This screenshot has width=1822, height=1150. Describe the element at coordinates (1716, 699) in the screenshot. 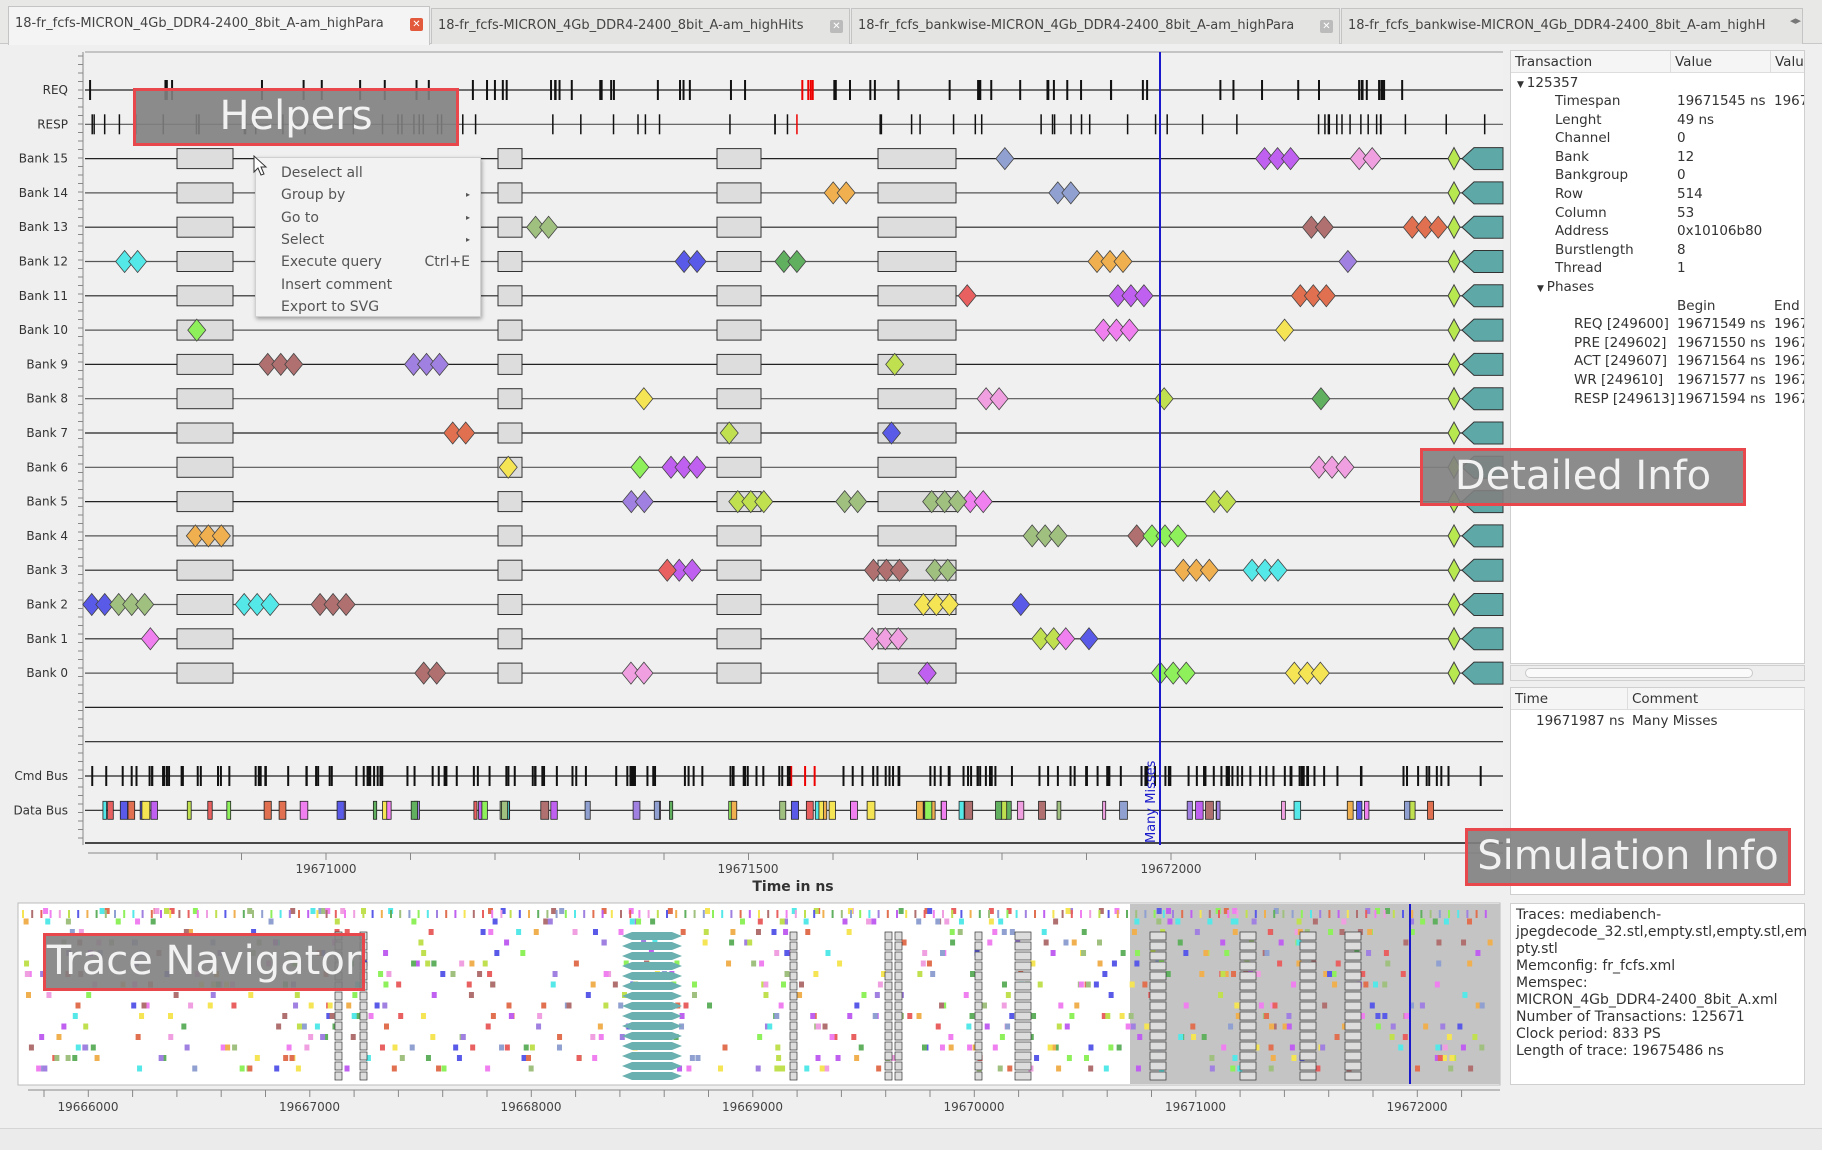

I see `column-header: Comment` at that location.